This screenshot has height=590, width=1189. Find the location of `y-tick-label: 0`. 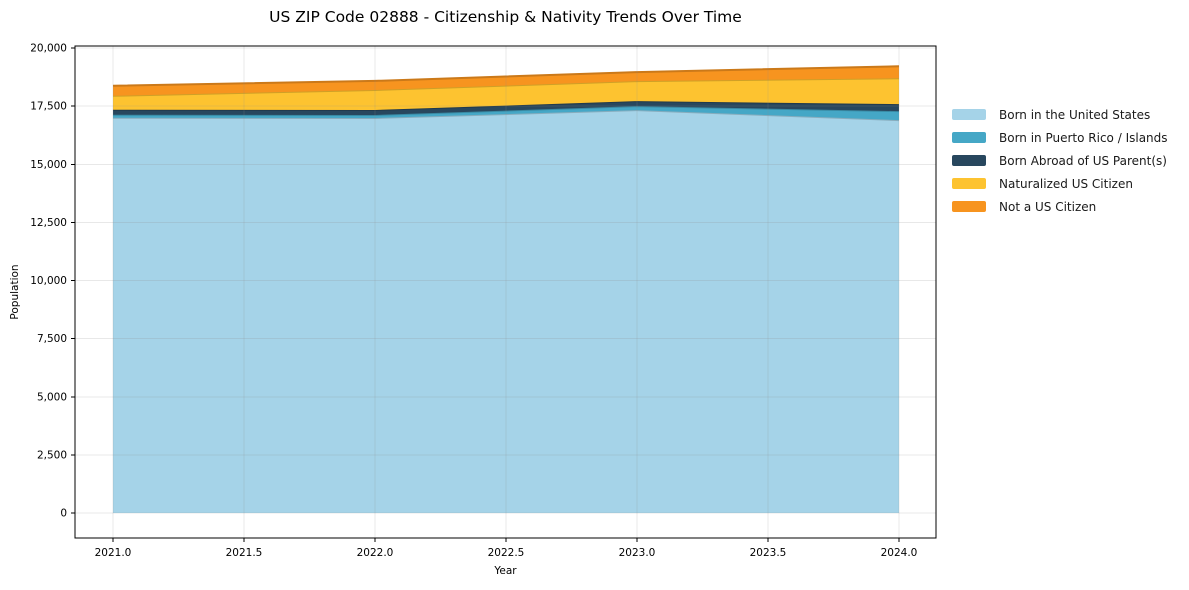

y-tick-label: 0 is located at coordinates (63, 514).